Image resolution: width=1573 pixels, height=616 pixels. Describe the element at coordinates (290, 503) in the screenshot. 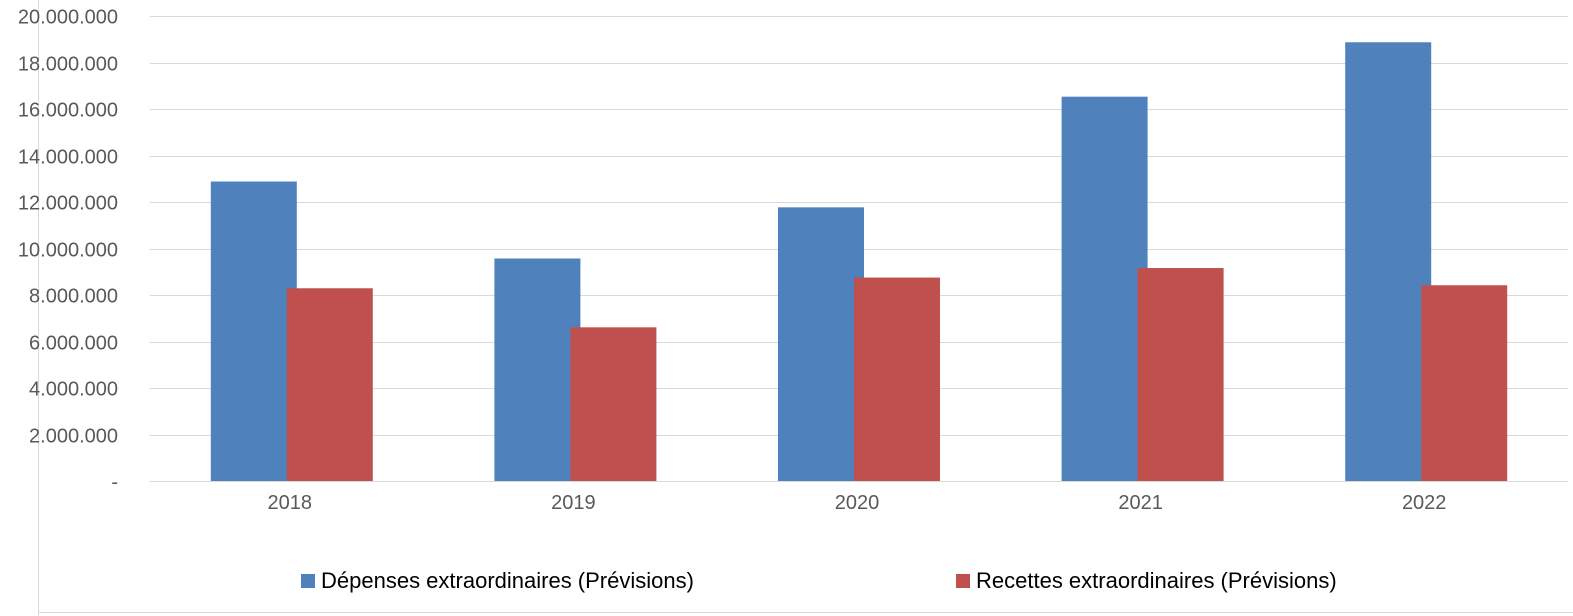

I see `x-tick-label: 2018` at that location.